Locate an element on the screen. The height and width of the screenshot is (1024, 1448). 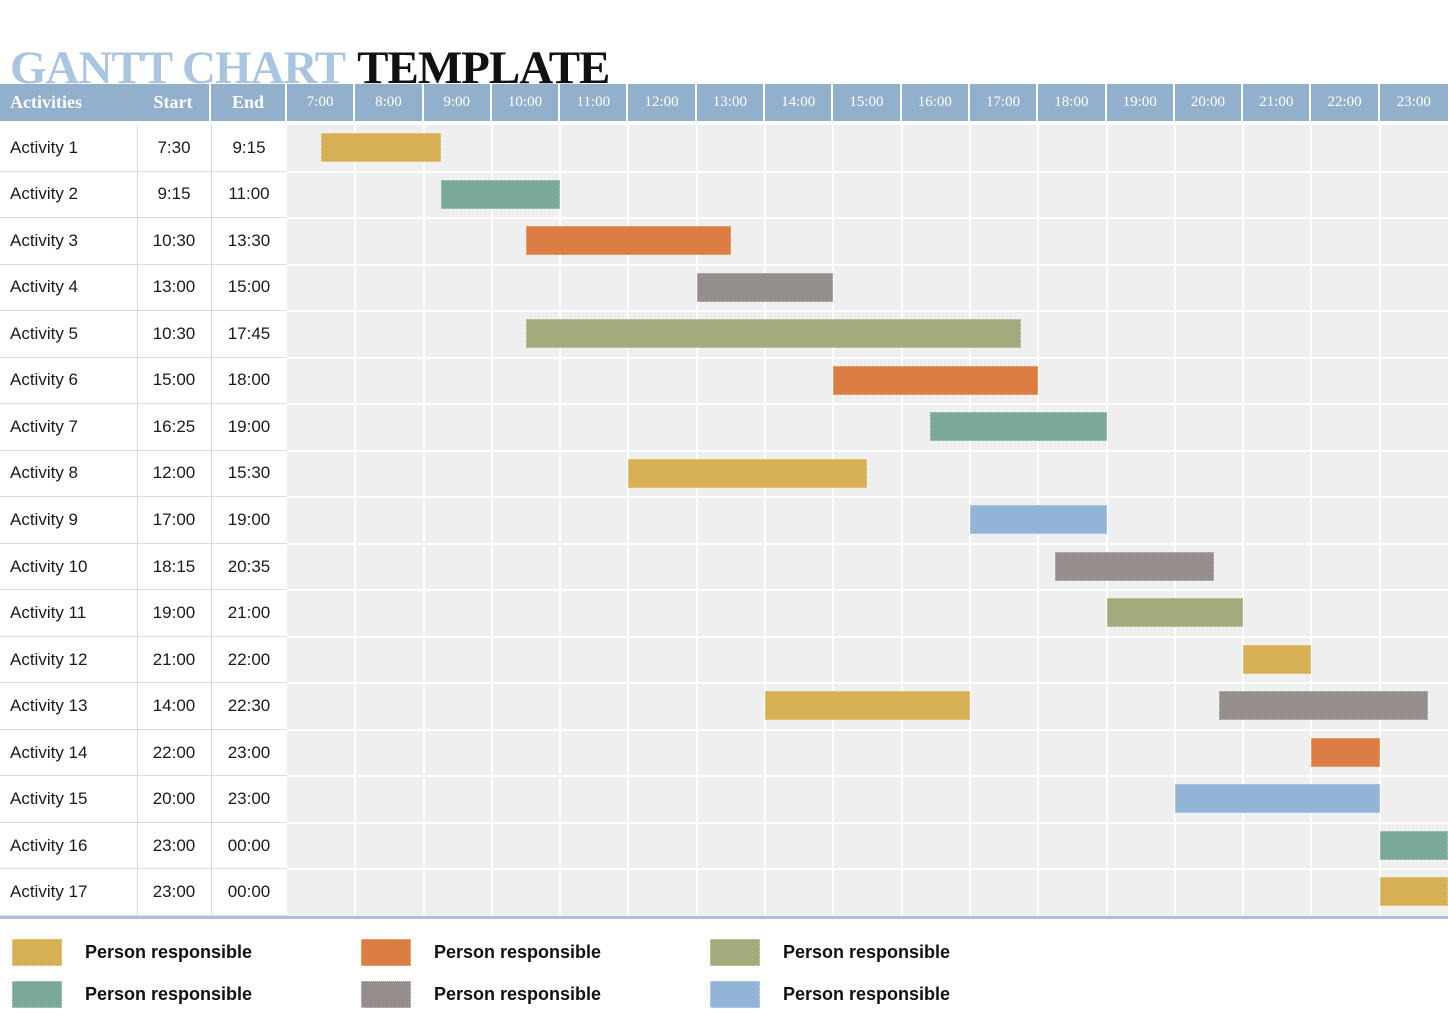
end-time-cell: 21:00 is located at coordinates (249, 613).